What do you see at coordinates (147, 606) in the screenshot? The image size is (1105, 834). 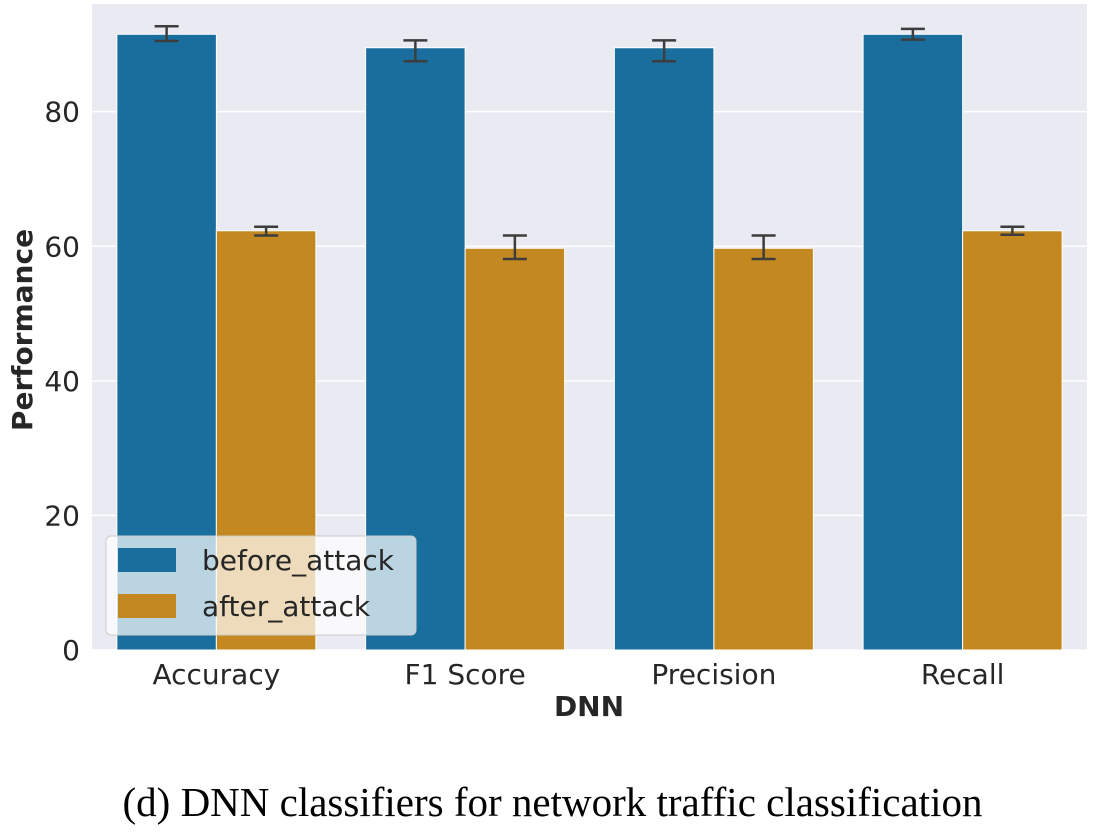 I see `legend-swatch-after-attack` at bounding box center [147, 606].